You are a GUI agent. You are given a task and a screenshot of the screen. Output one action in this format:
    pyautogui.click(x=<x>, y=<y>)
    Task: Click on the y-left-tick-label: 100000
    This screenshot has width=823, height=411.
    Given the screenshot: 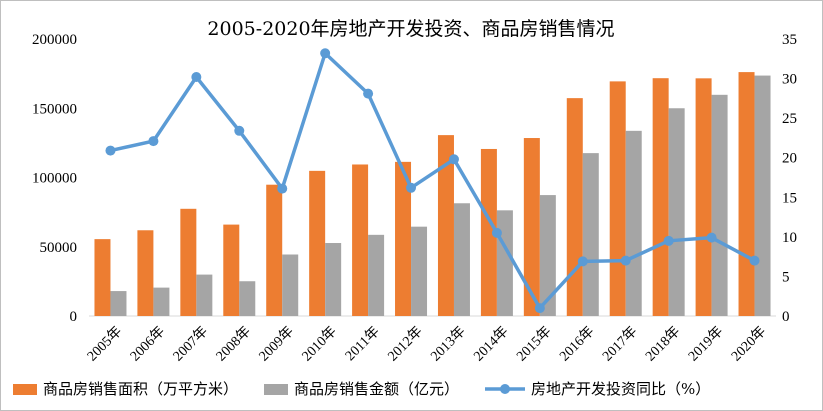 What is the action you would take?
    pyautogui.click(x=54, y=179)
    